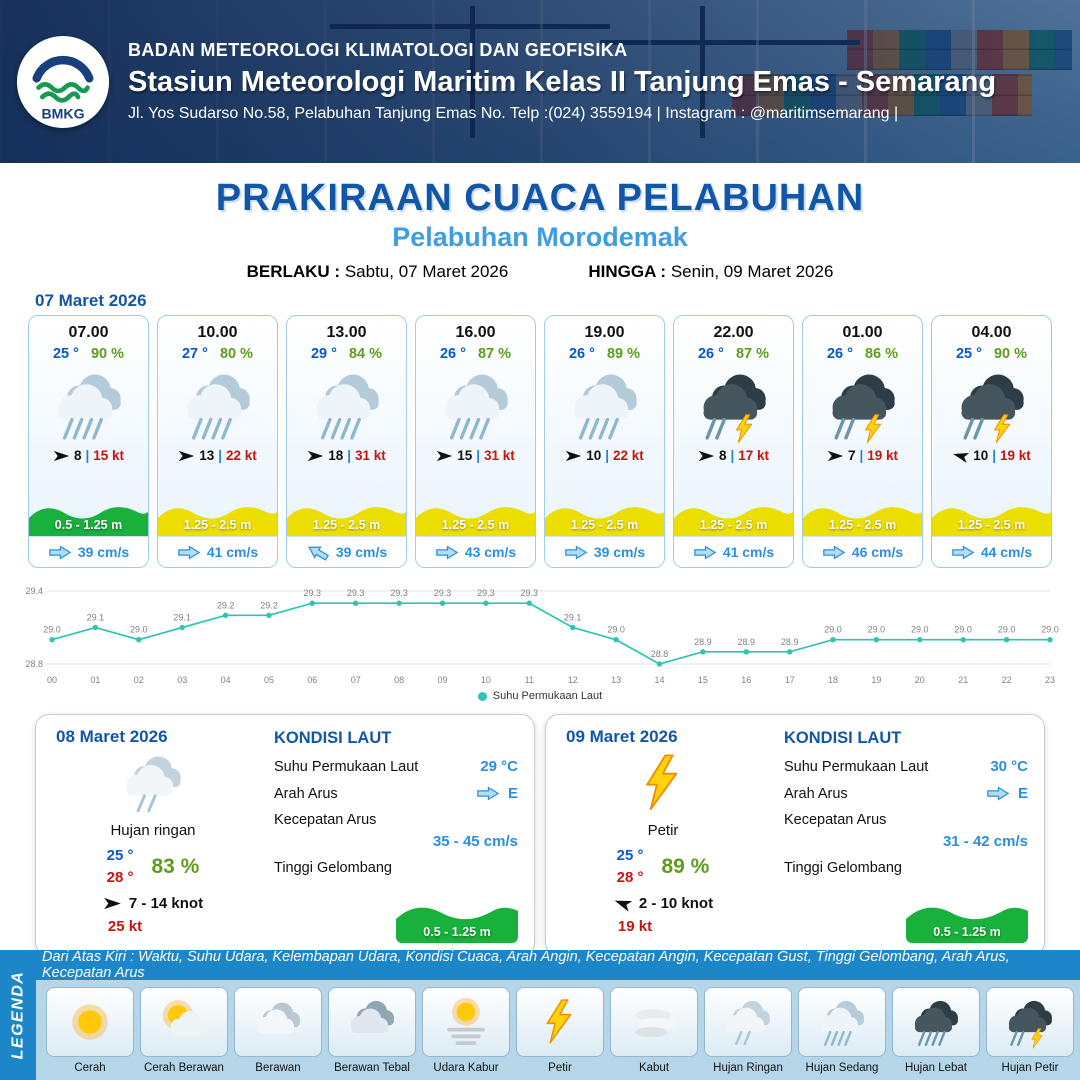  Describe the element at coordinates (991, 332) in the screenshot. I see `forecast-time: 04.00` at that location.